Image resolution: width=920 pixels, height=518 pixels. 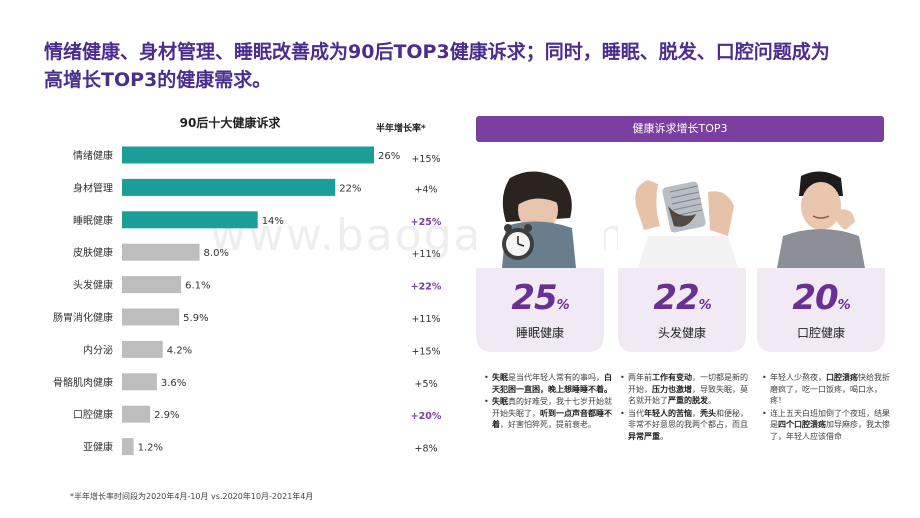 What do you see at coordinates (682, 217) in the screenshot?
I see `hair-loss-comb-photo-icon` at bounding box center [682, 217].